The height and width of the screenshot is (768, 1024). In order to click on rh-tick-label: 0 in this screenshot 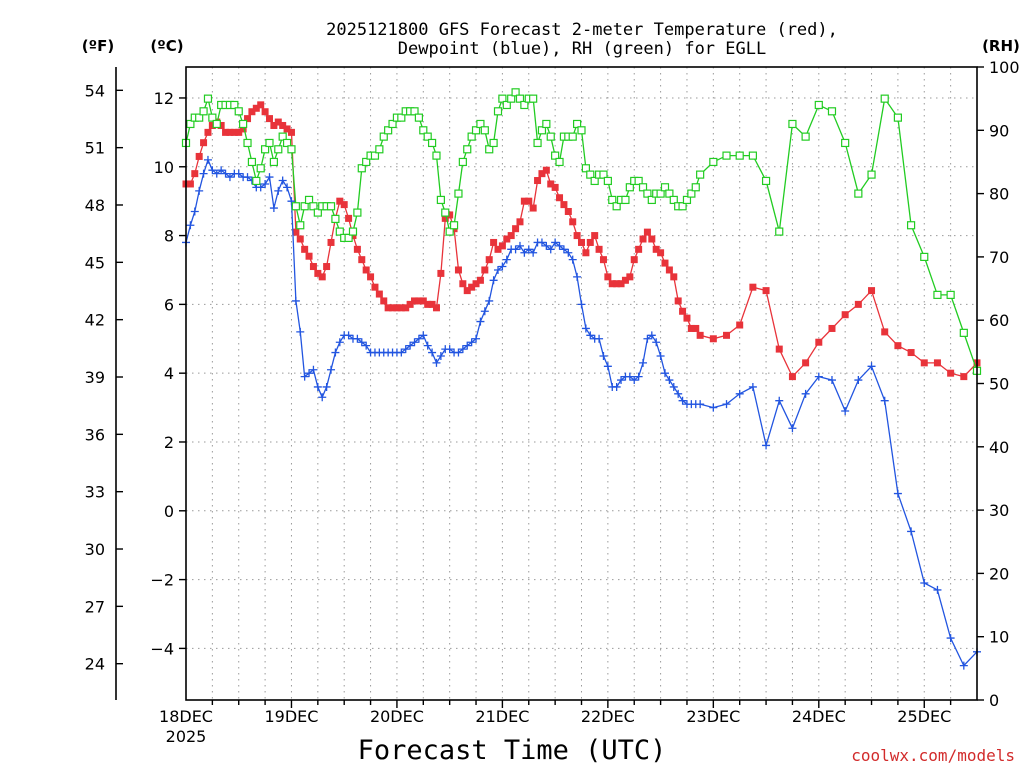, I will do `click(994, 700)`.